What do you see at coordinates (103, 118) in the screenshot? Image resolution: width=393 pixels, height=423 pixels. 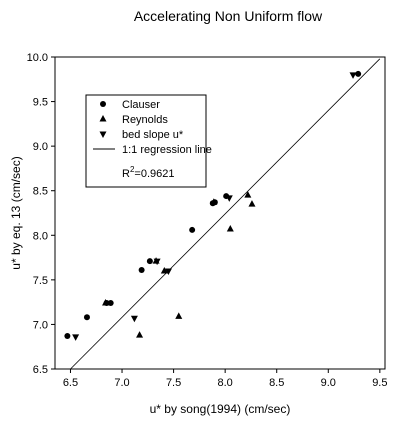 I see `legend-marker-reynolds` at bounding box center [103, 118].